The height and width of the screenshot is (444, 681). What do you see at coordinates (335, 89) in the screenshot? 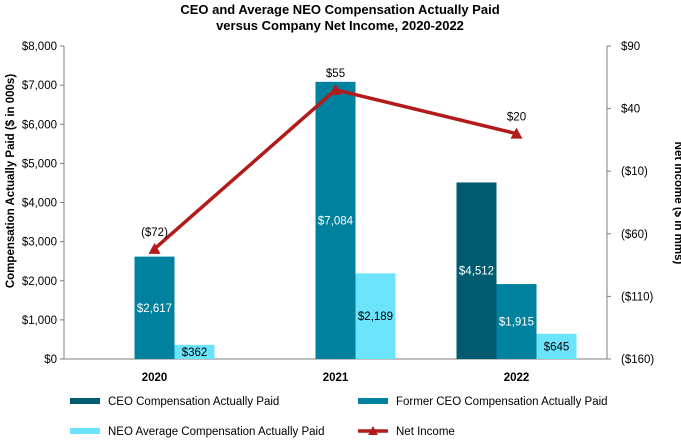
I see `net-income-marker-2021` at bounding box center [335, 89].